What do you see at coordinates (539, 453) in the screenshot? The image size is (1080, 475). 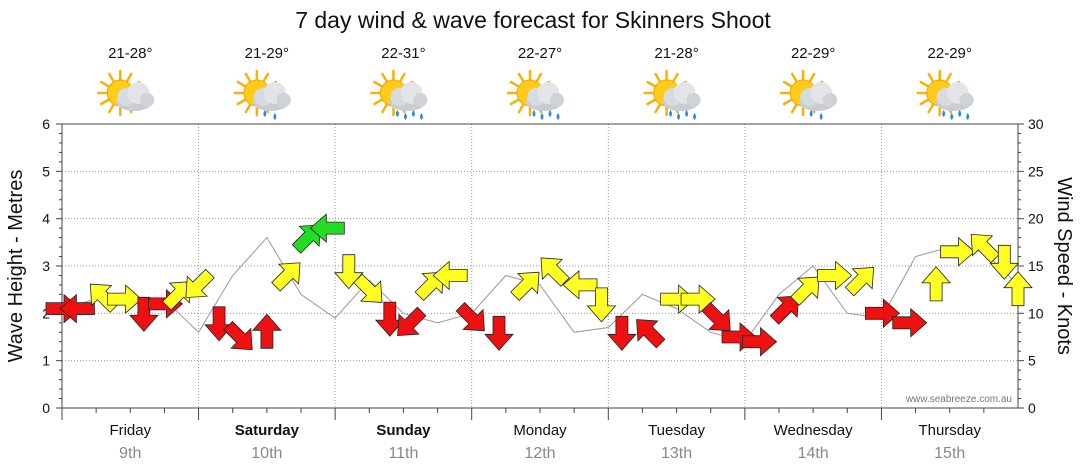 I see `day-date-label: 12th` at bounding box center [539, 453].